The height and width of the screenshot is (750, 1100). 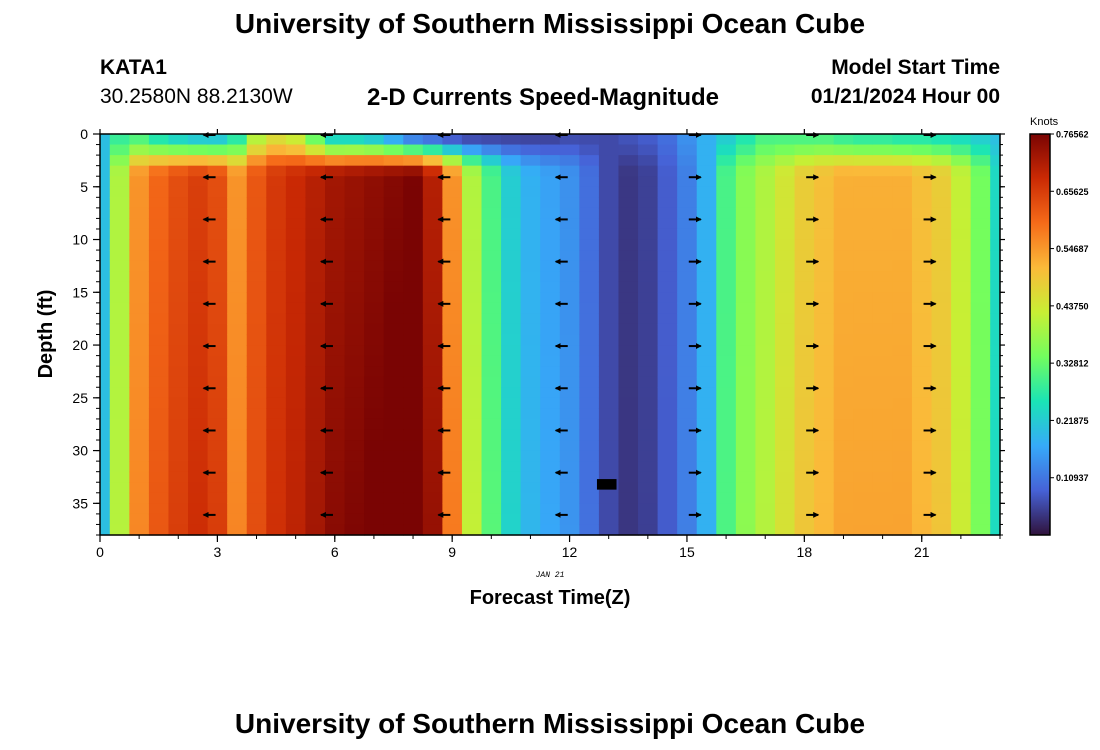 What do you see at coordinates (1072, 249) in the screenshot?
I see `colorbar-tick-label: 0.54687` at bounding box center [1072, 249].